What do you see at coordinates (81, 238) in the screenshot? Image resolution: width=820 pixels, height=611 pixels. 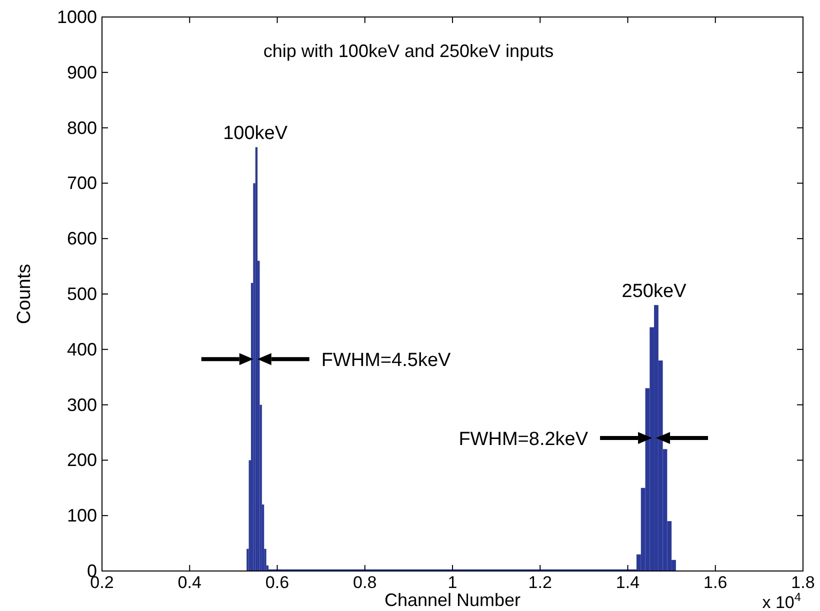 I see `y-tick-label: 600` at bounding box center [81, 238].